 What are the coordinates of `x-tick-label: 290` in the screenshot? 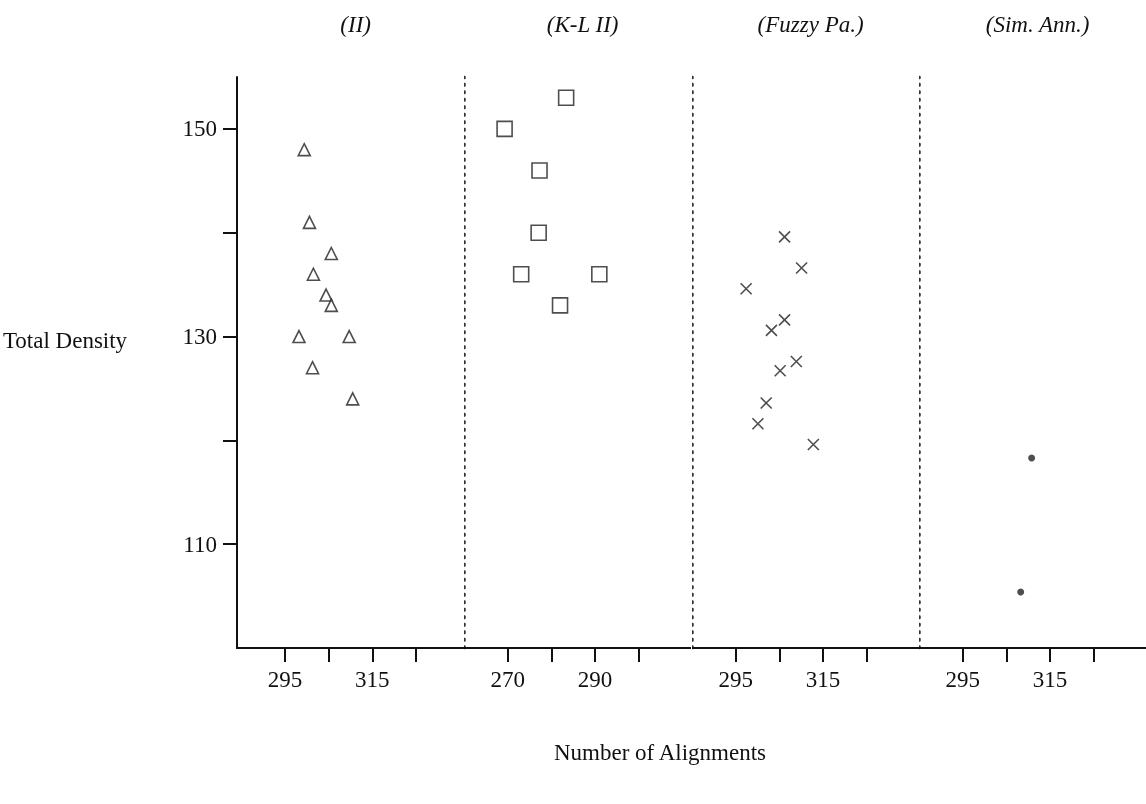 It's located at (595, 679).